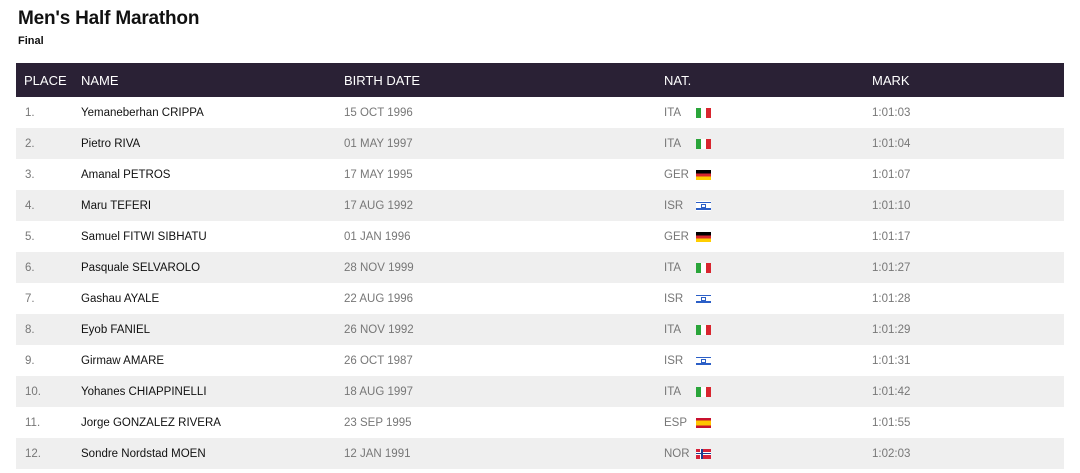 This screenshot has width=1080, height=473. I want to click on event-round-label: Final, so click(31, 41).